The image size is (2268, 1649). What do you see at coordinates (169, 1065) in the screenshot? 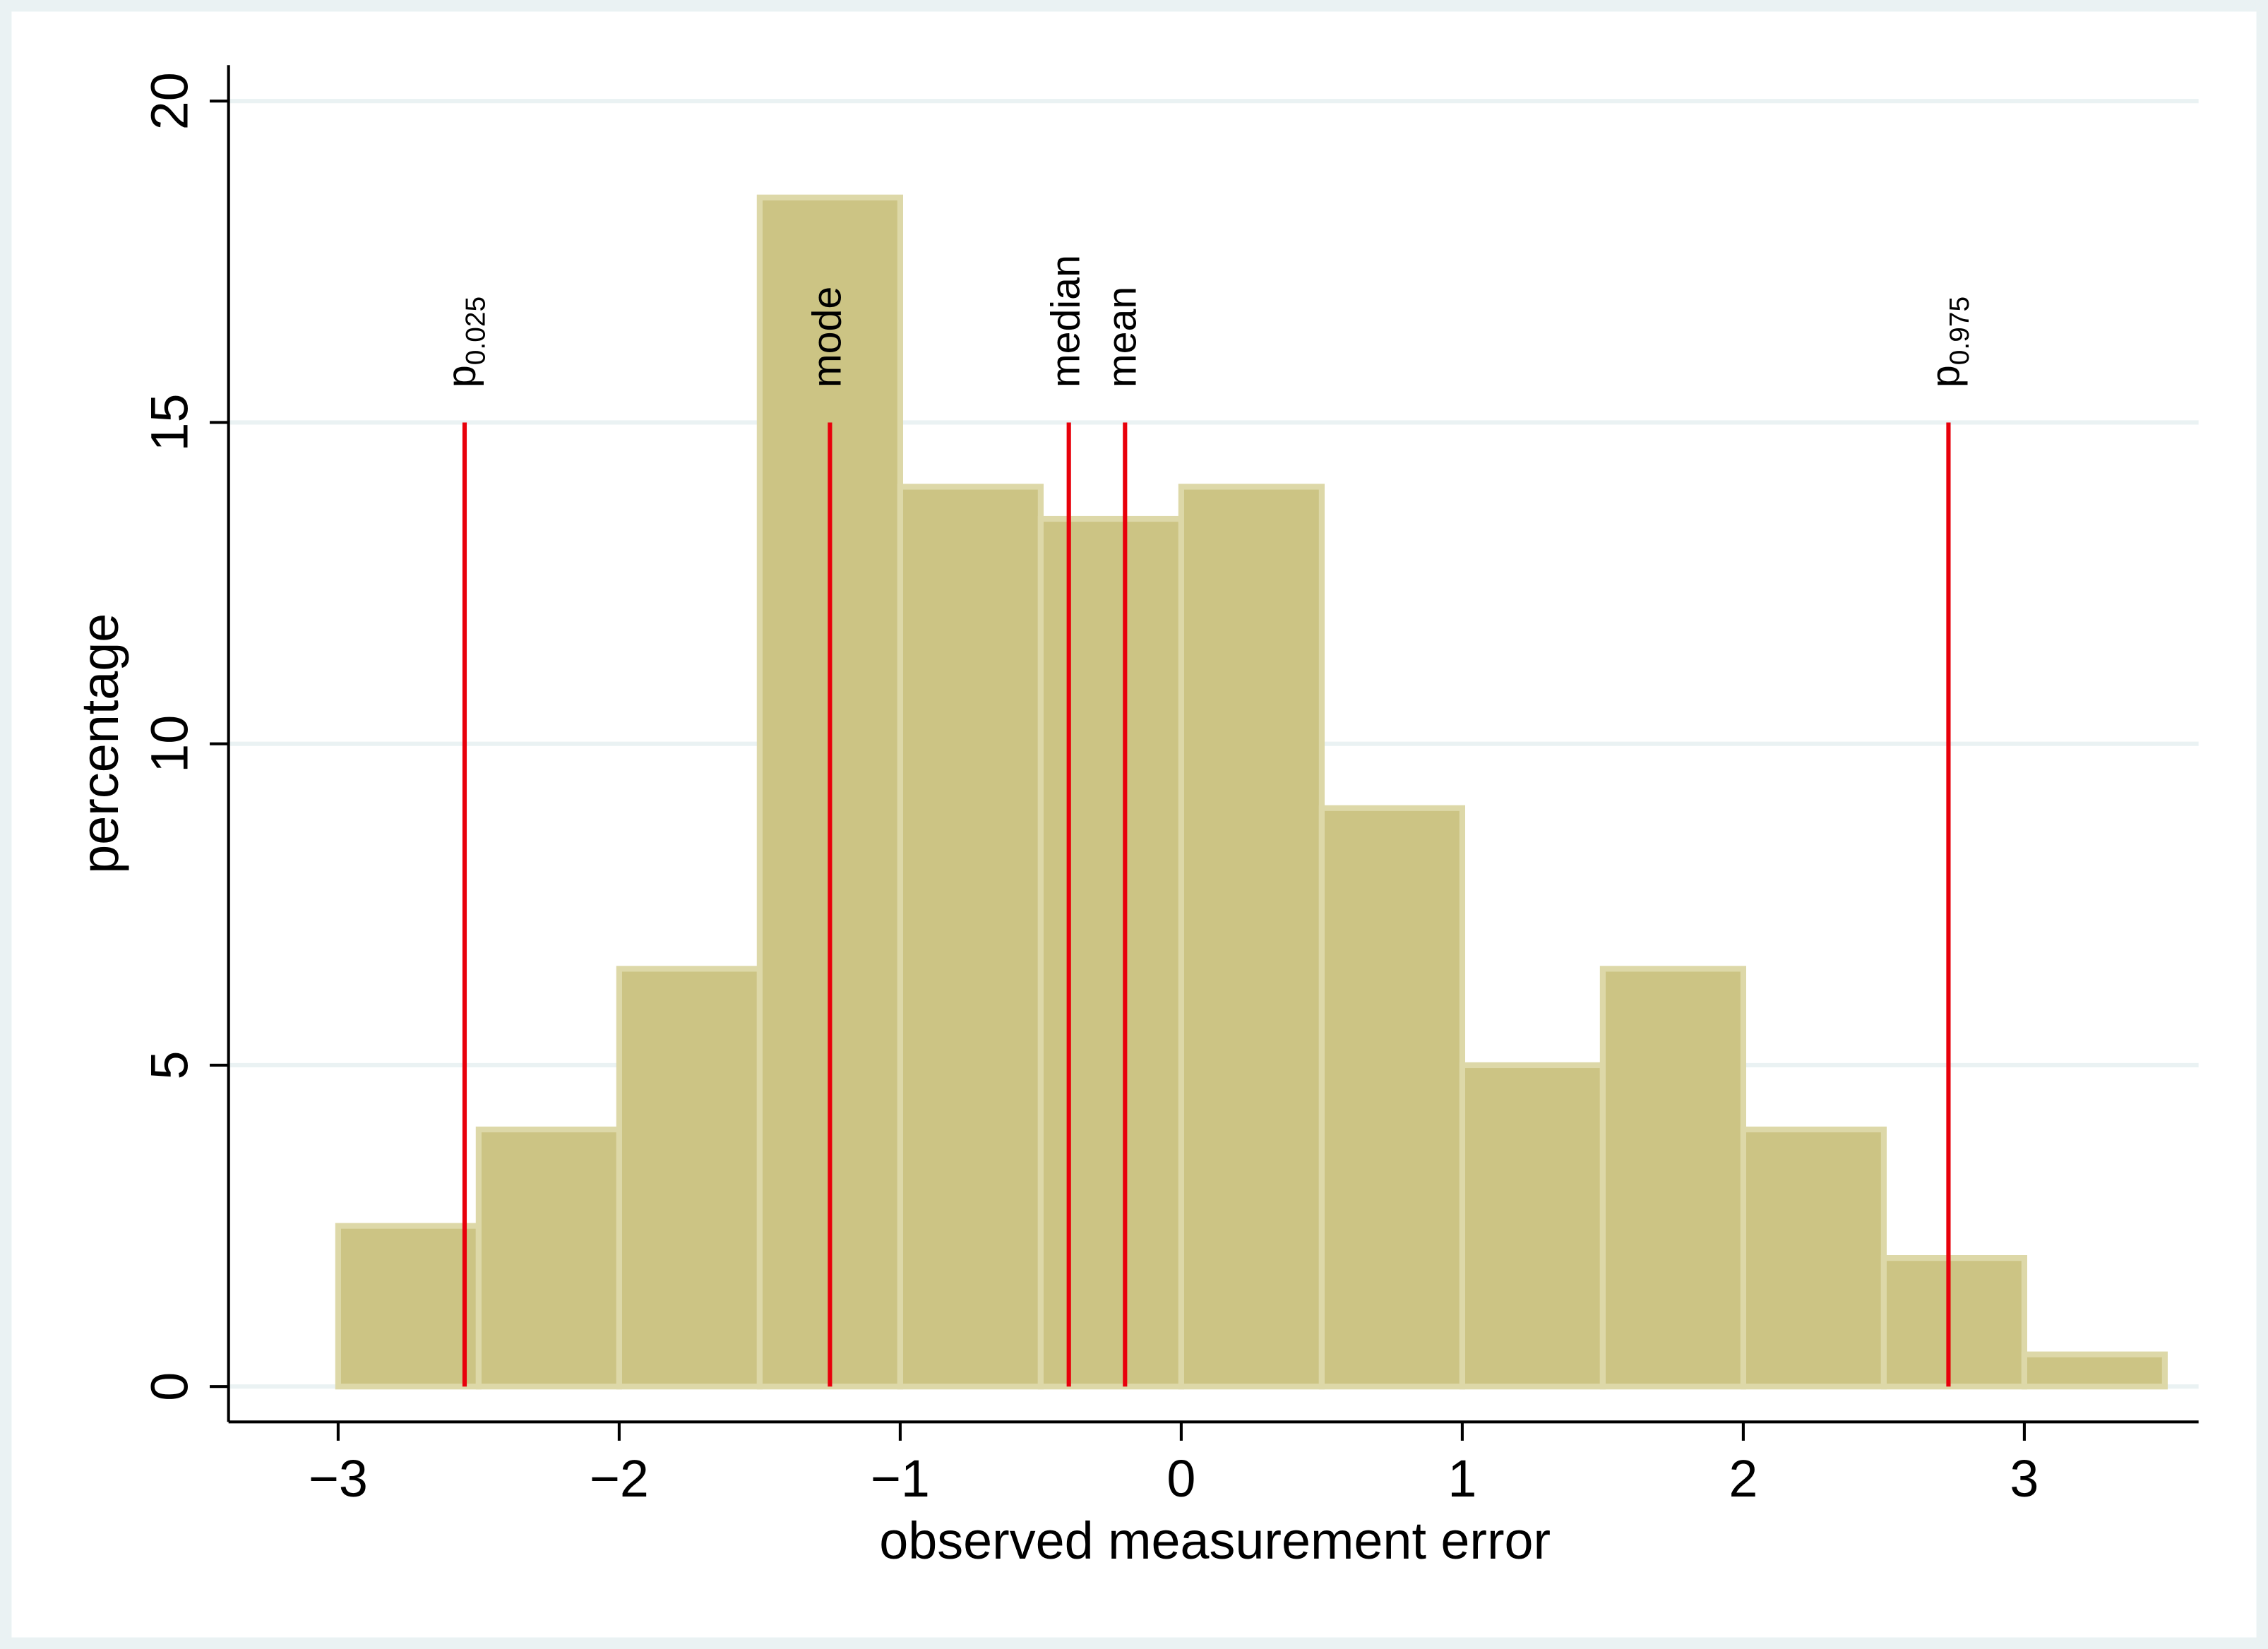
I see `y-tick-label: 5` at bounding box center [169, 1065].